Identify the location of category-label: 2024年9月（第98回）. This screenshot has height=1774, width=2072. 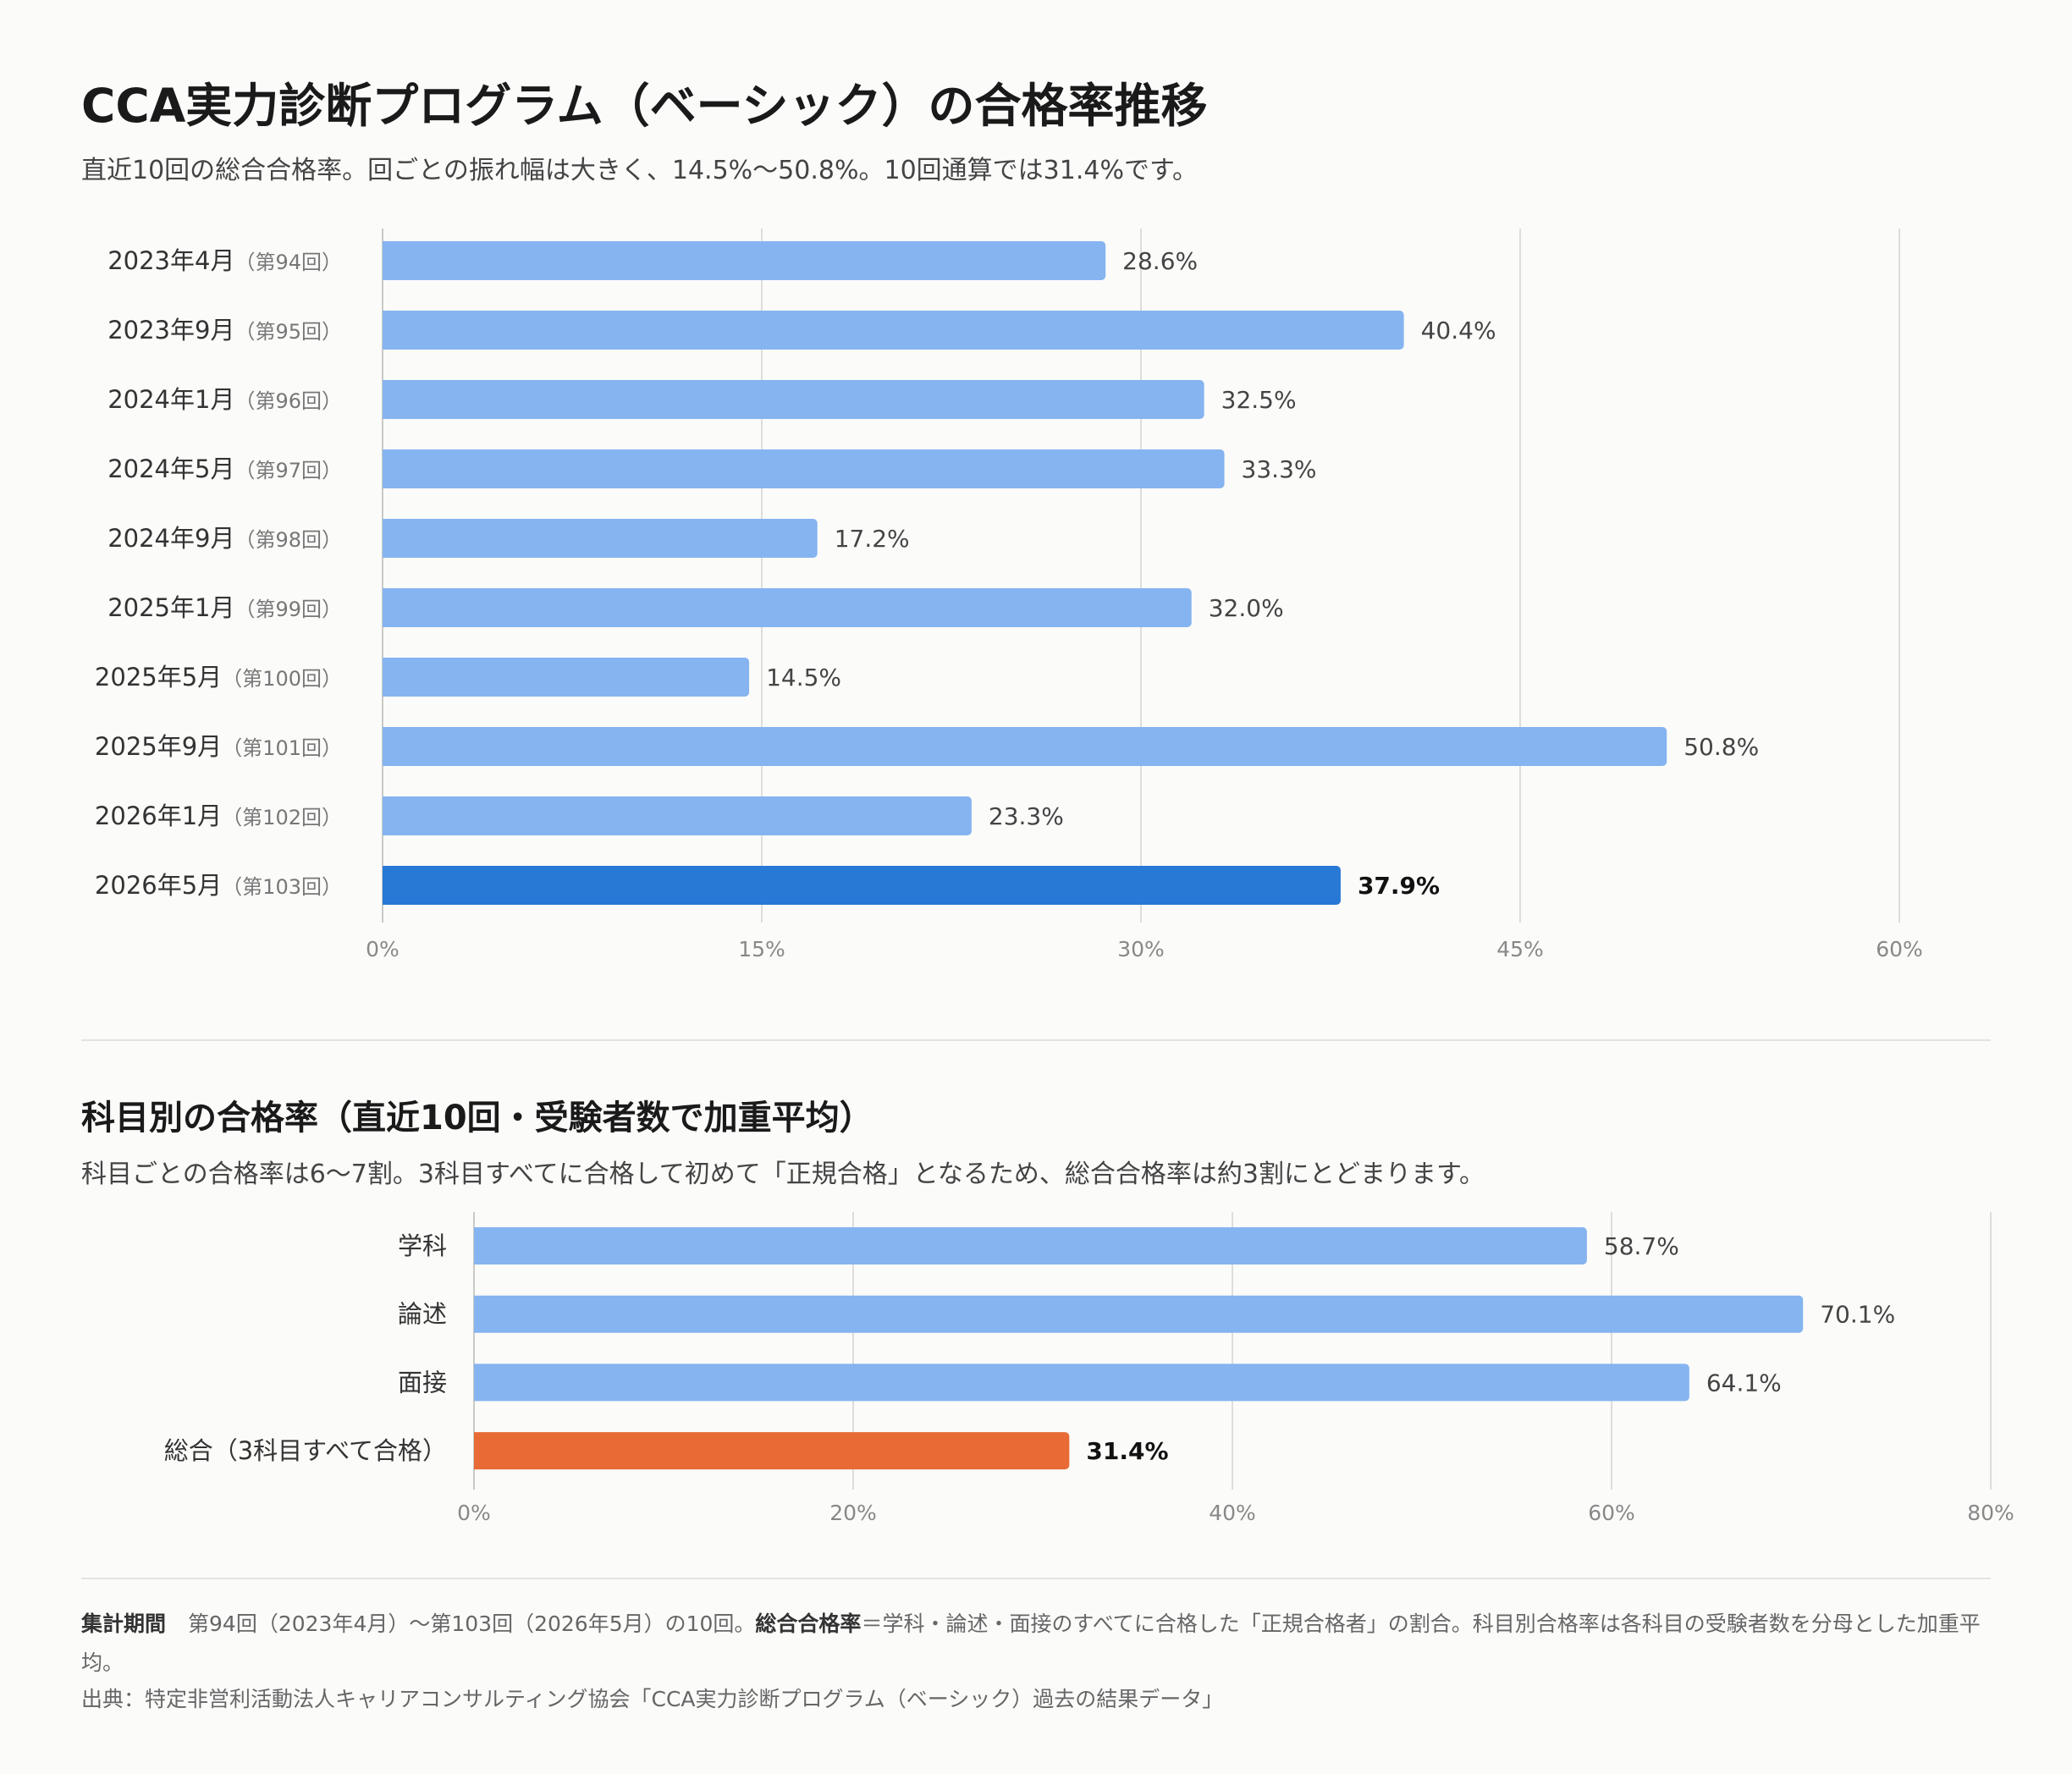
(225, 538).